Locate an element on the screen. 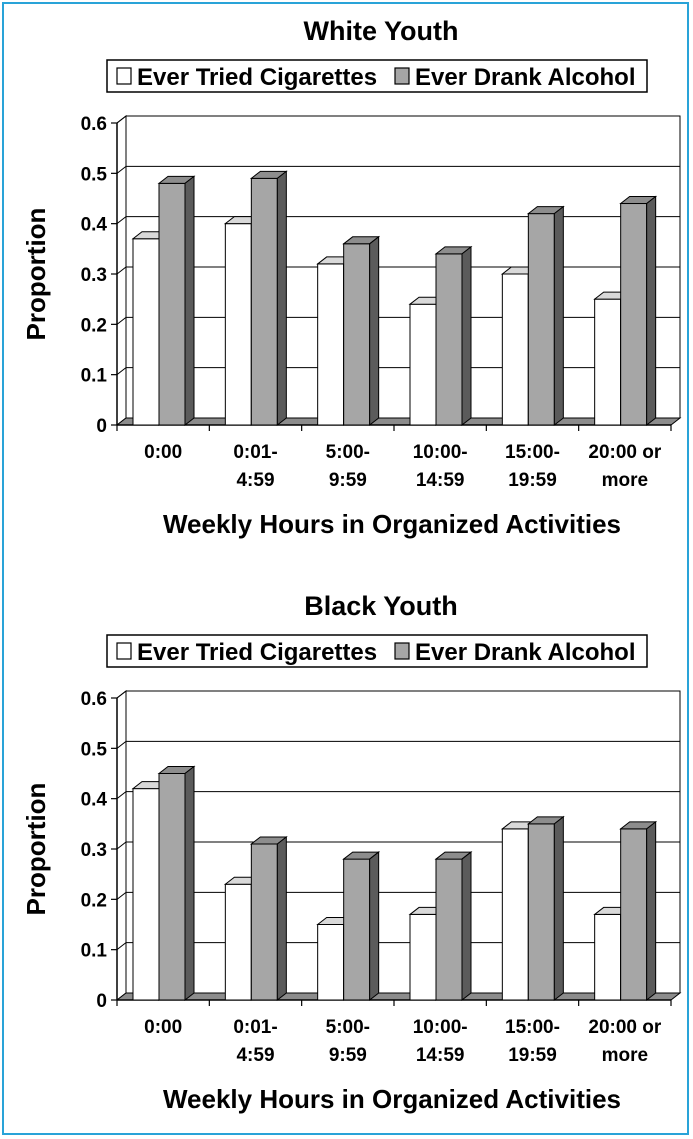  x-tick-label: 4:59 is located at coordinates (255, 480).